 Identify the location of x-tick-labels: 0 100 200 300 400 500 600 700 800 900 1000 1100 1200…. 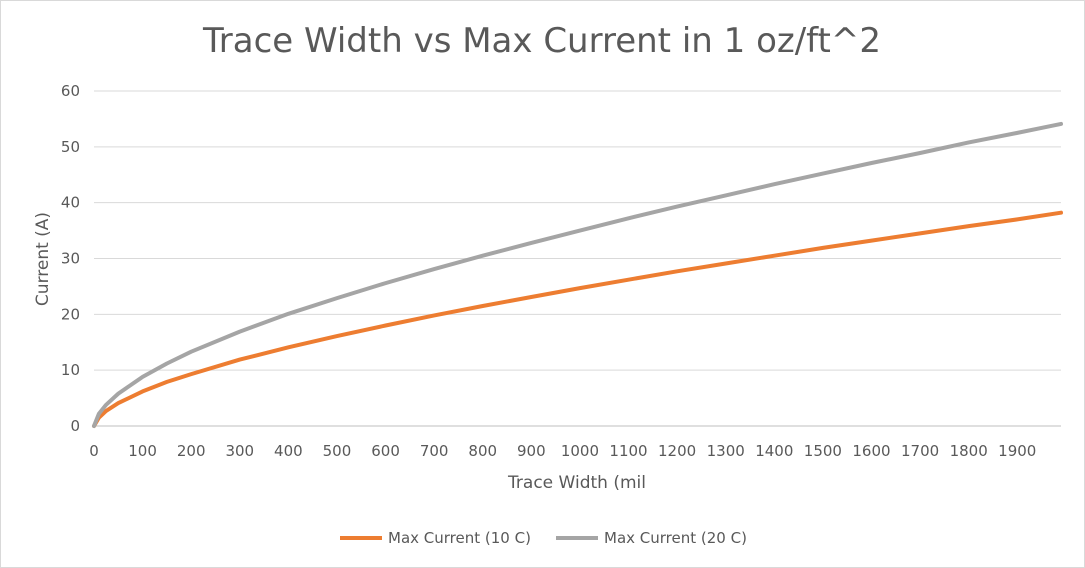
(562, 451).